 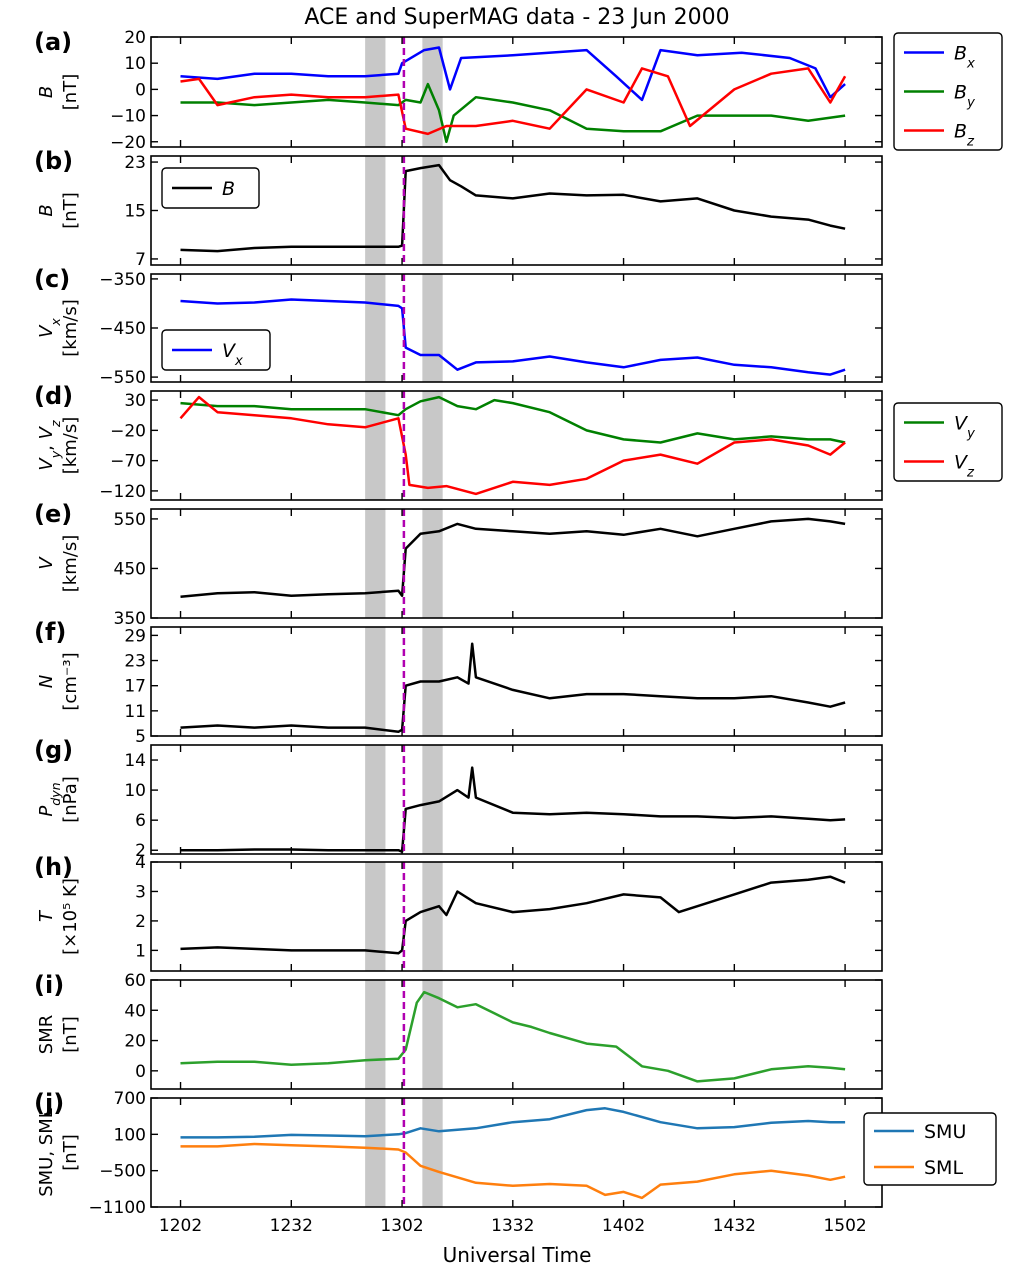 What do you see at coordinates (135, 212) in the screenshot?
I see `y-tick-label: 15` at bounding box center [135, 212].